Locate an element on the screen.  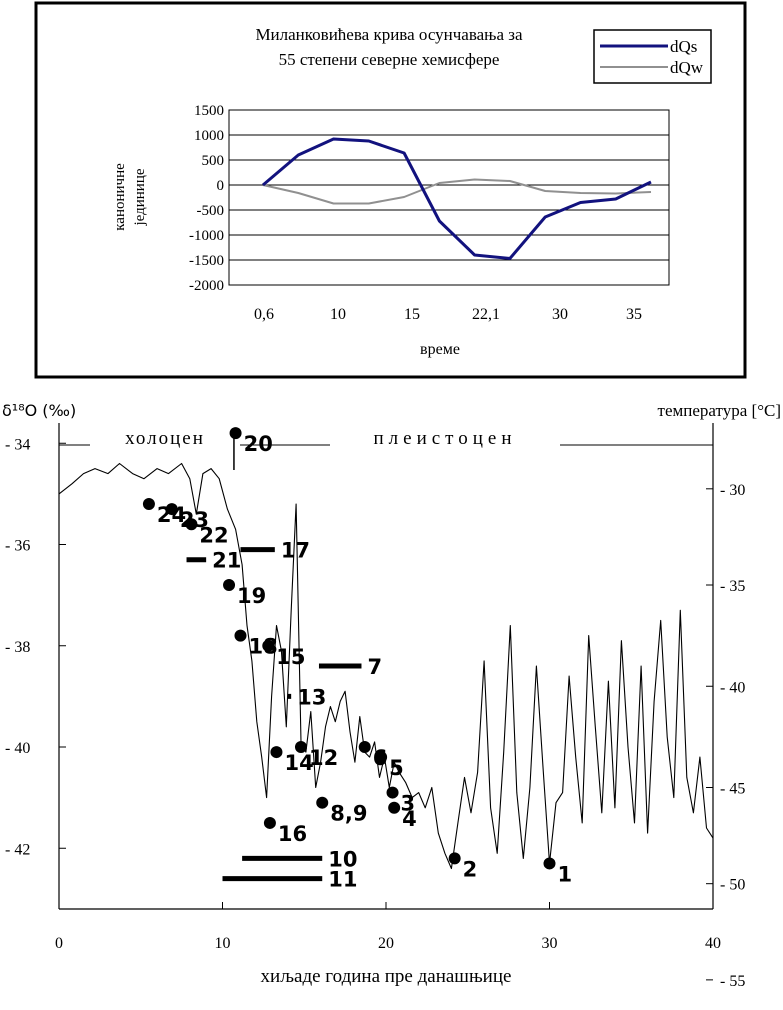
range-label-7: 7 is located at coordinates (374, 667).